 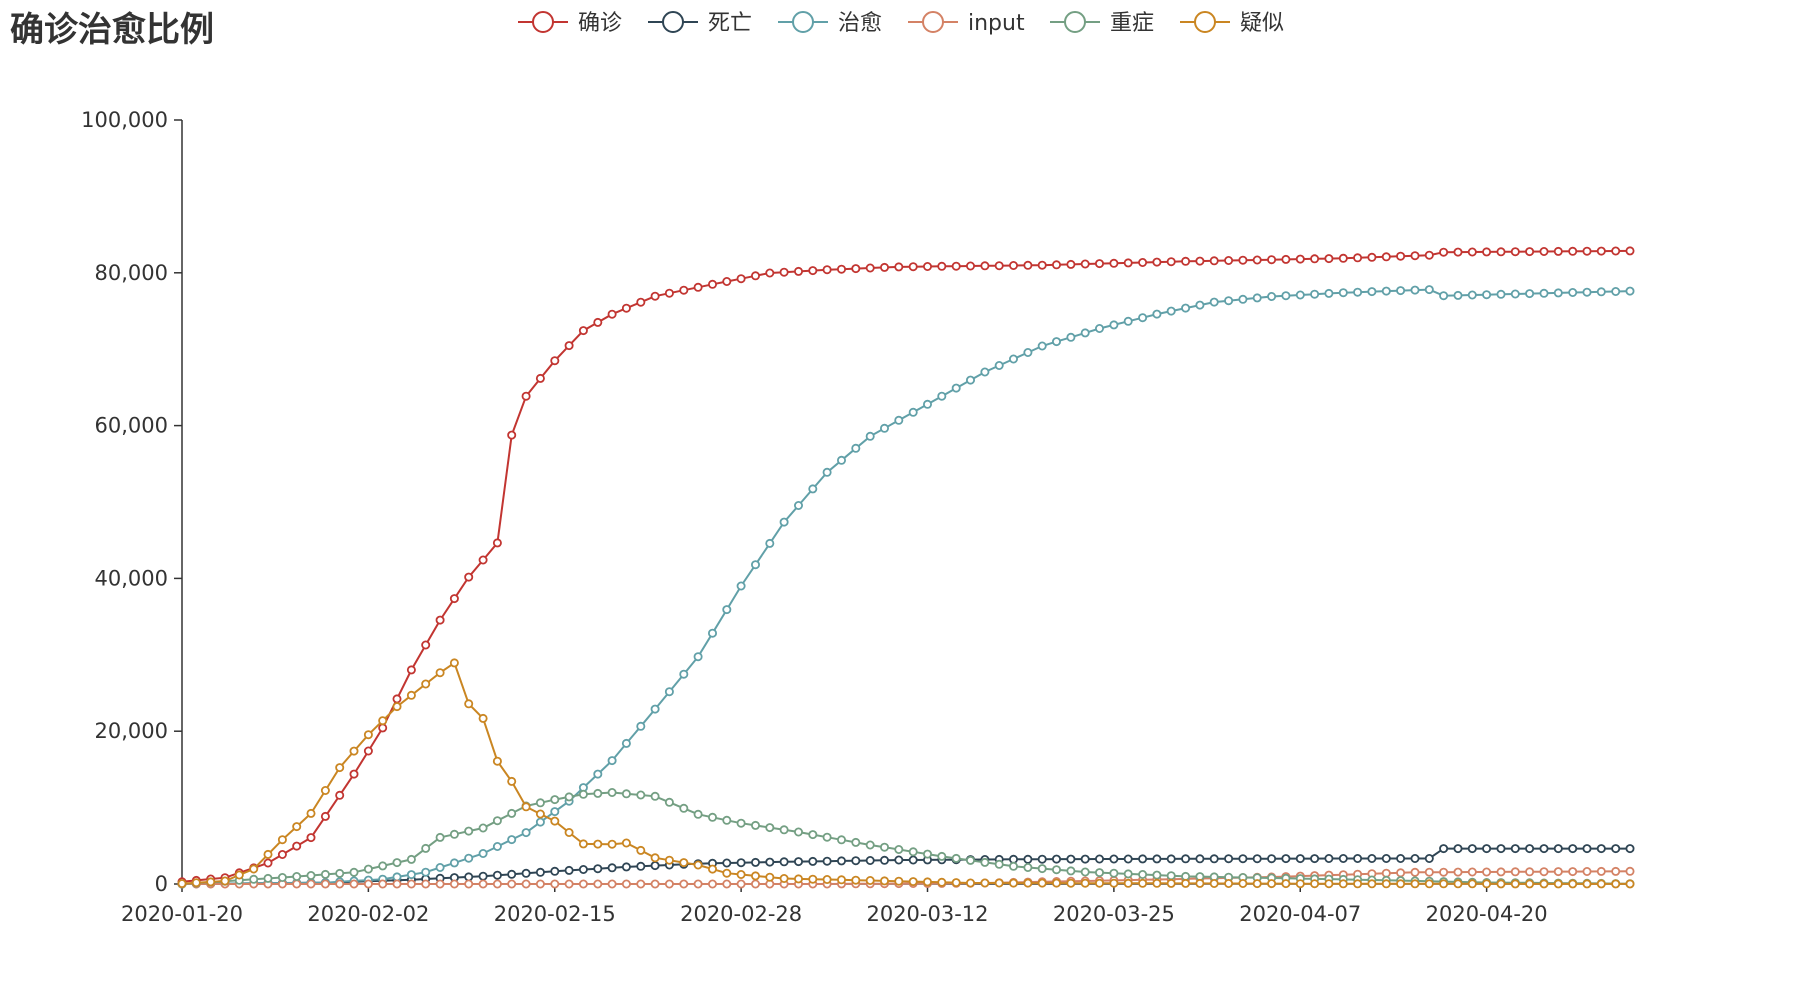 I want to click on chart-title: 确诊治愈比例, so click(x=112, y=30).